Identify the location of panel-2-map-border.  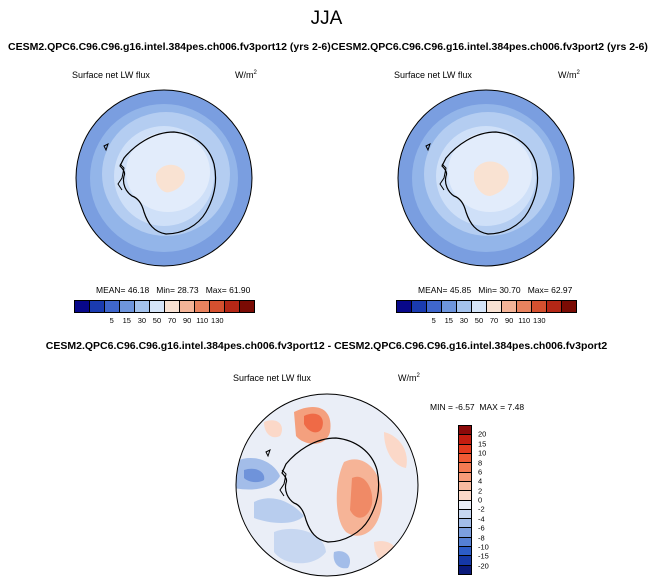
(486, 178).